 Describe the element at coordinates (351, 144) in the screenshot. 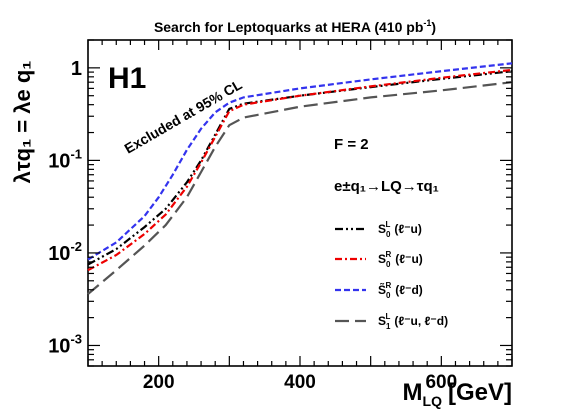

I see `f-label: F = 2` at that location.